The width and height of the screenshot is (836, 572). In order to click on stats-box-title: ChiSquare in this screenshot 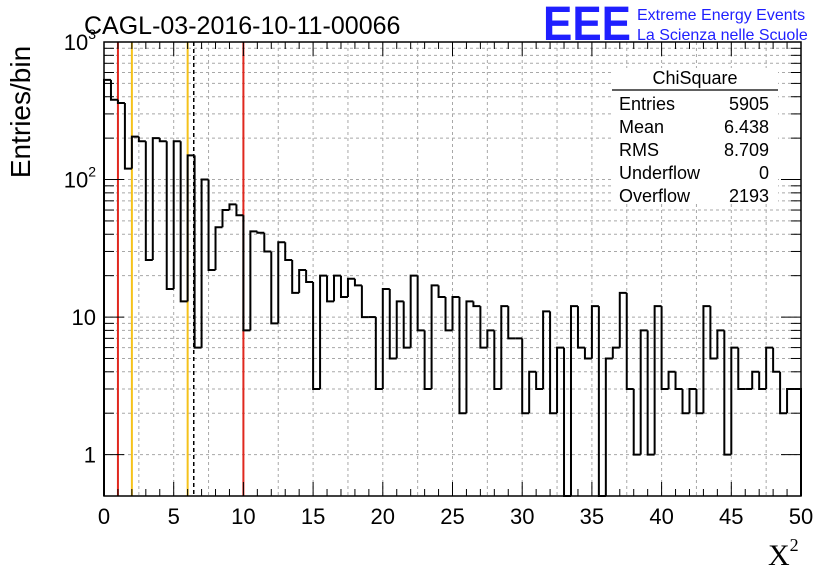, I will do `click(694, 78)`.